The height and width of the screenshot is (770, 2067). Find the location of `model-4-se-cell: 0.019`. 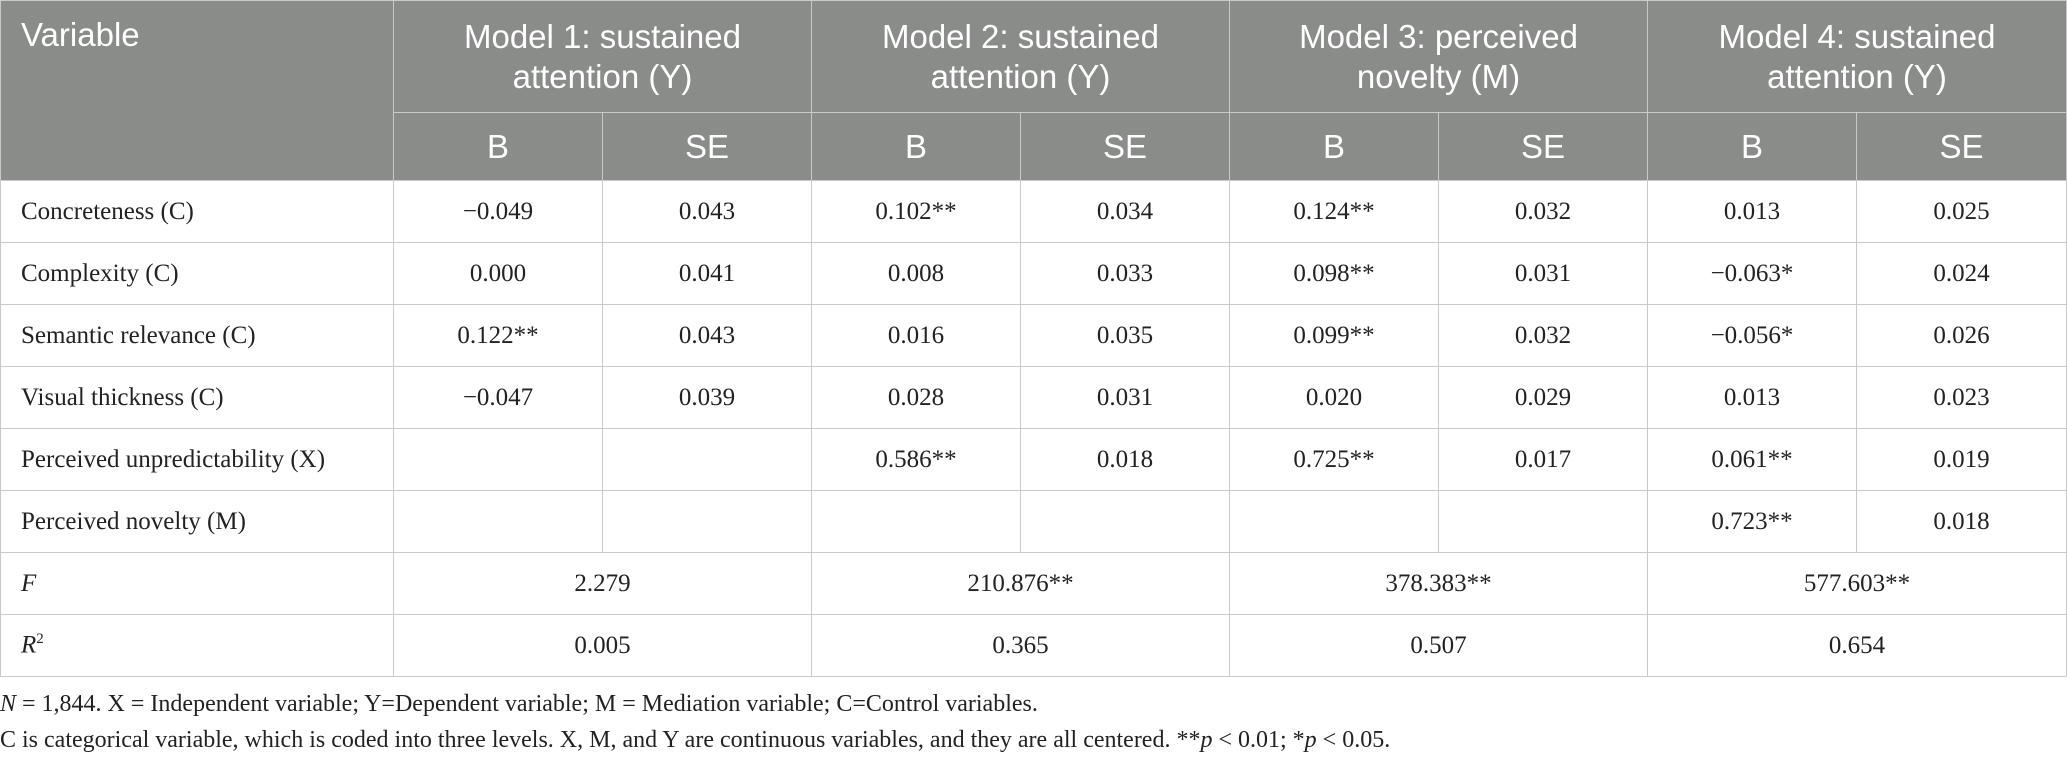

model-4-se-cell: 0.019 is located at coordinates (1961, 459).